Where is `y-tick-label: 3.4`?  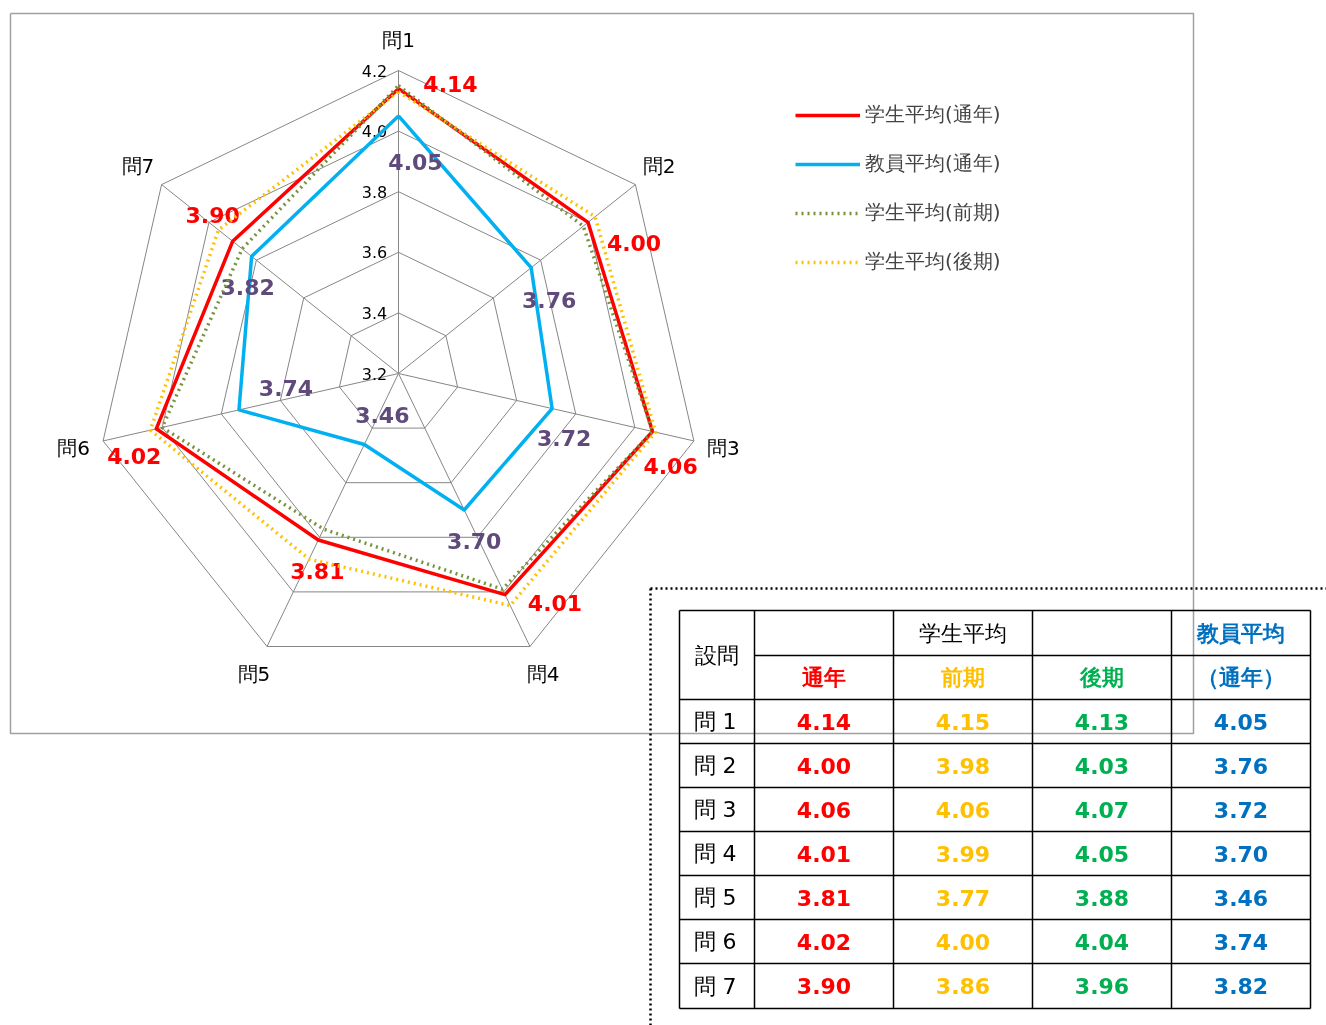
y-tick-label: 3.4 is located at coordinates (374, 313).